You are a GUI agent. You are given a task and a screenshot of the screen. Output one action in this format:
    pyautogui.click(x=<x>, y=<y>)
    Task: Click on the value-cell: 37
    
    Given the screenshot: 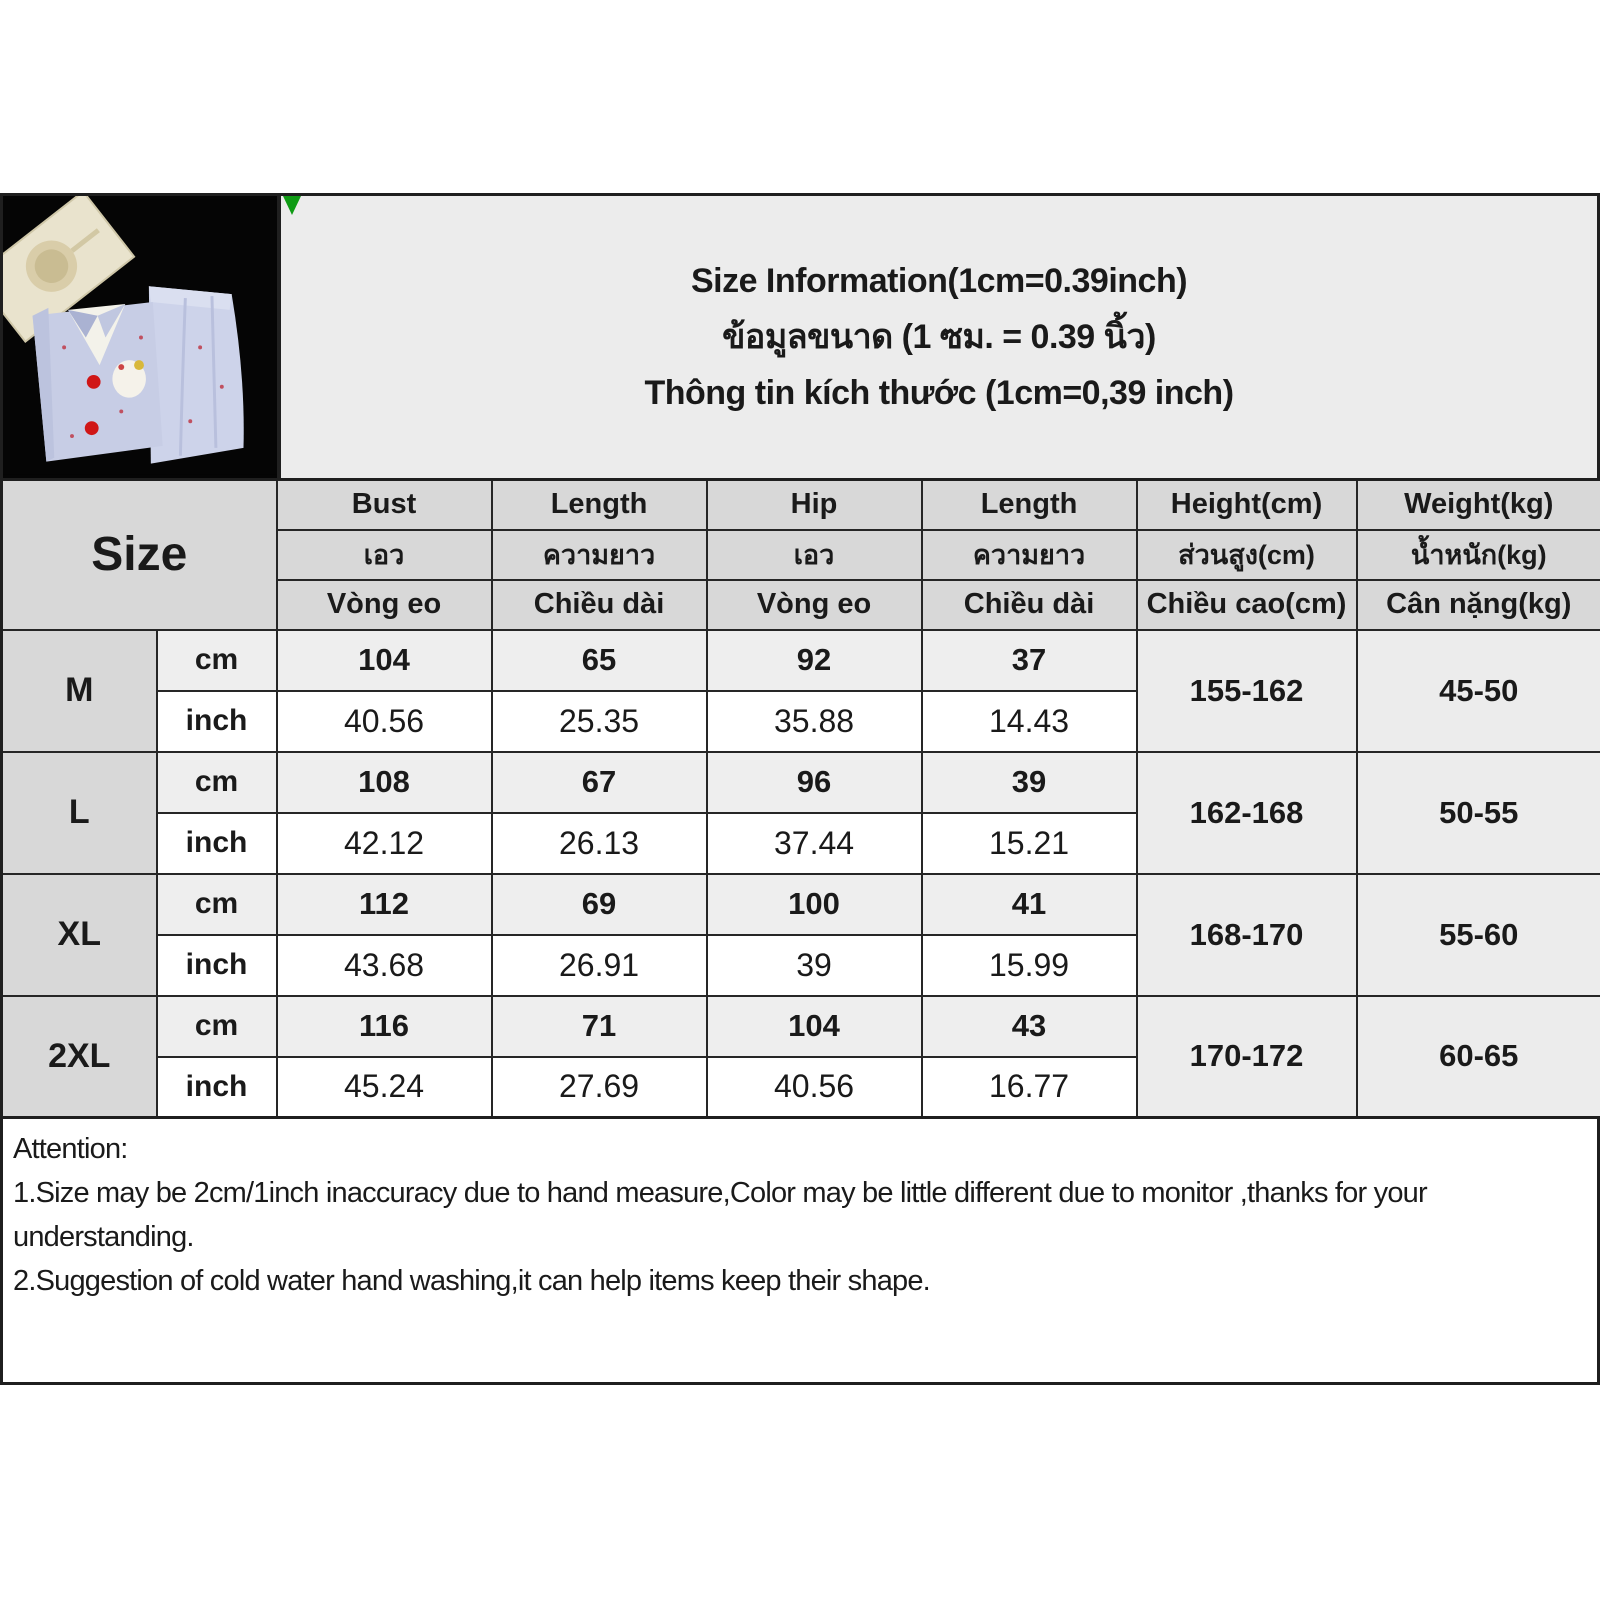 What is the action you would take?
    pyautogui.click(x=1029, y=660)
    